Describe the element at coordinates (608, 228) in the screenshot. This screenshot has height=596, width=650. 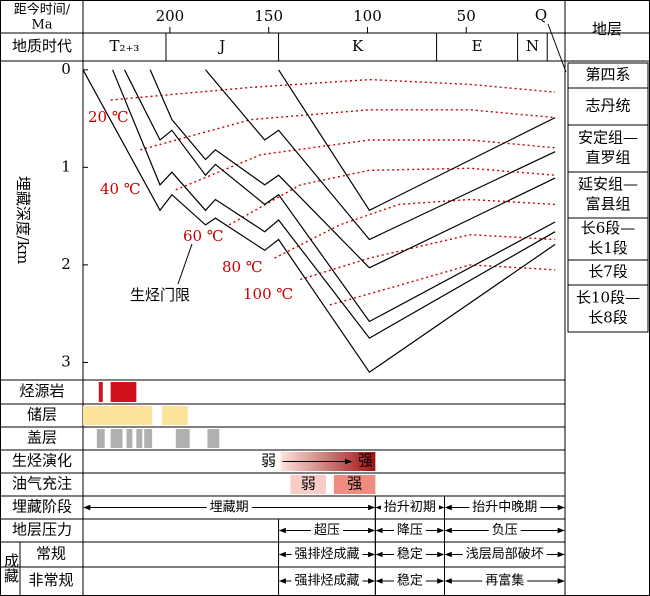
I see `stratum-label: 长6段—` at that location.